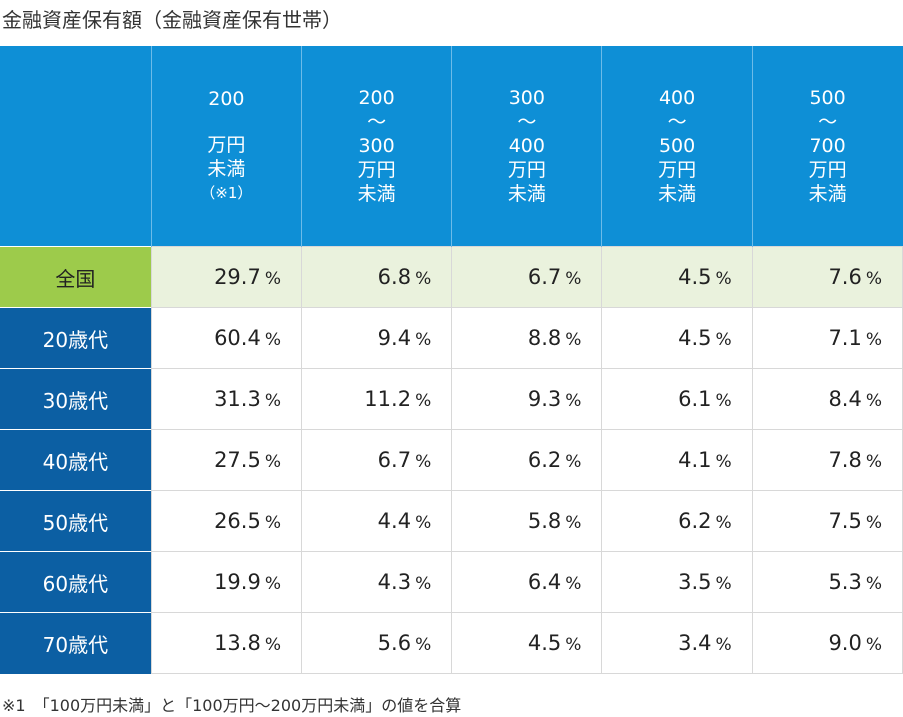 This screenshot has height=717, width=903. I want to click on table-cell: 6.2%, so click(527, 460).